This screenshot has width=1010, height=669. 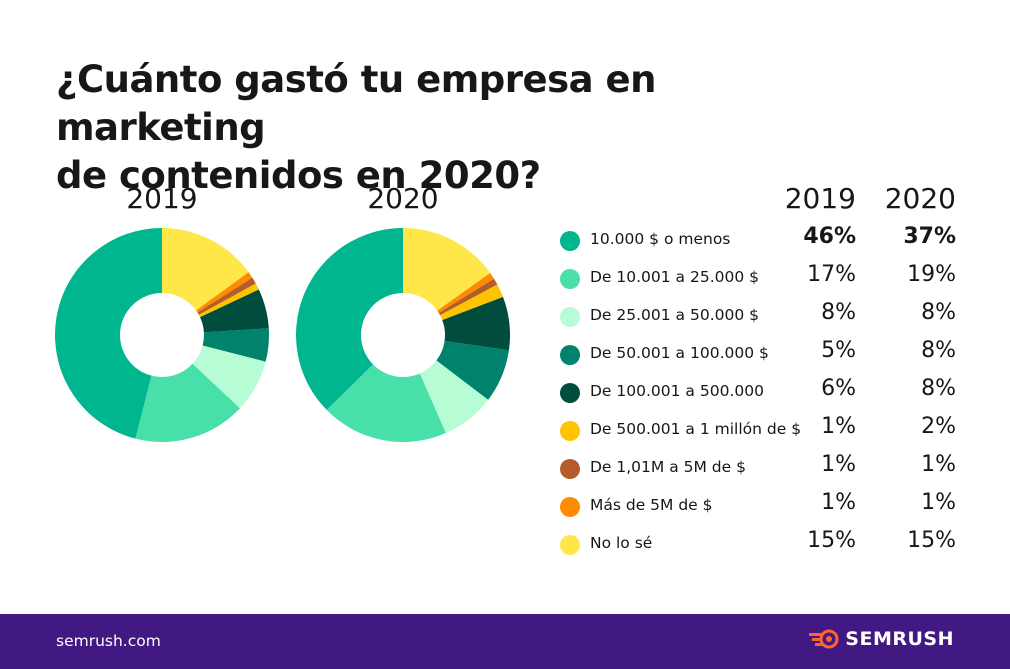 I want to click on legend-row: De 1,01M a 5M de $ 1% 1%, so click(x=765, y=469).